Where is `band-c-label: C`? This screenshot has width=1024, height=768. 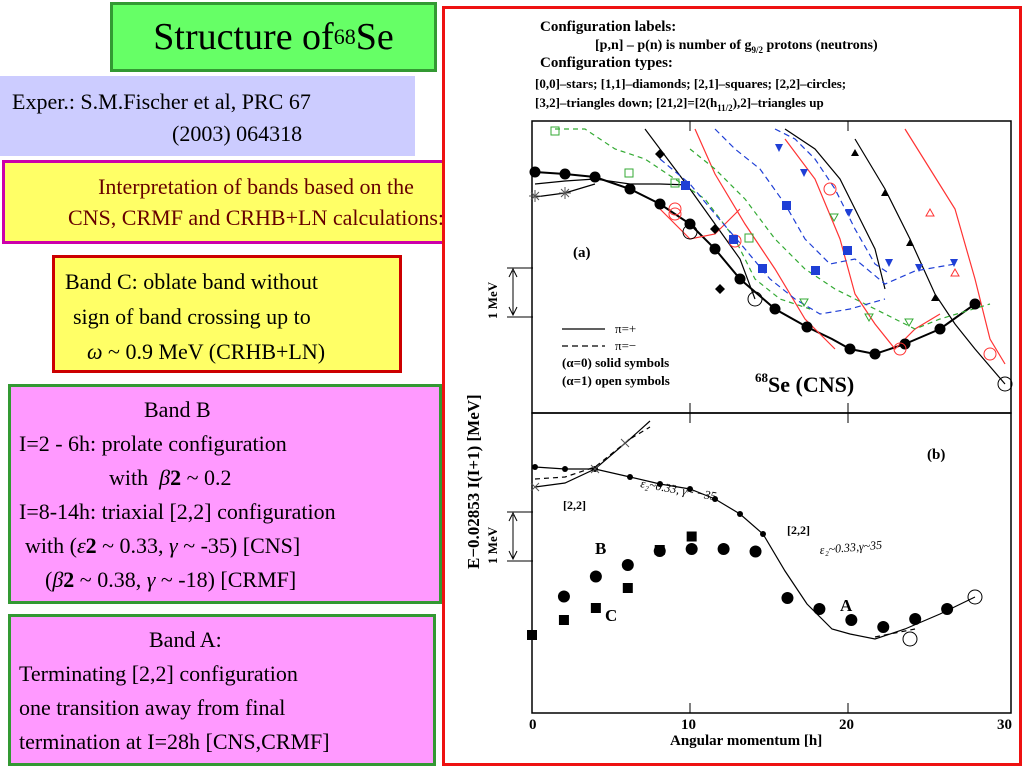 band-c-label: C is located at coordinates (611, 615).